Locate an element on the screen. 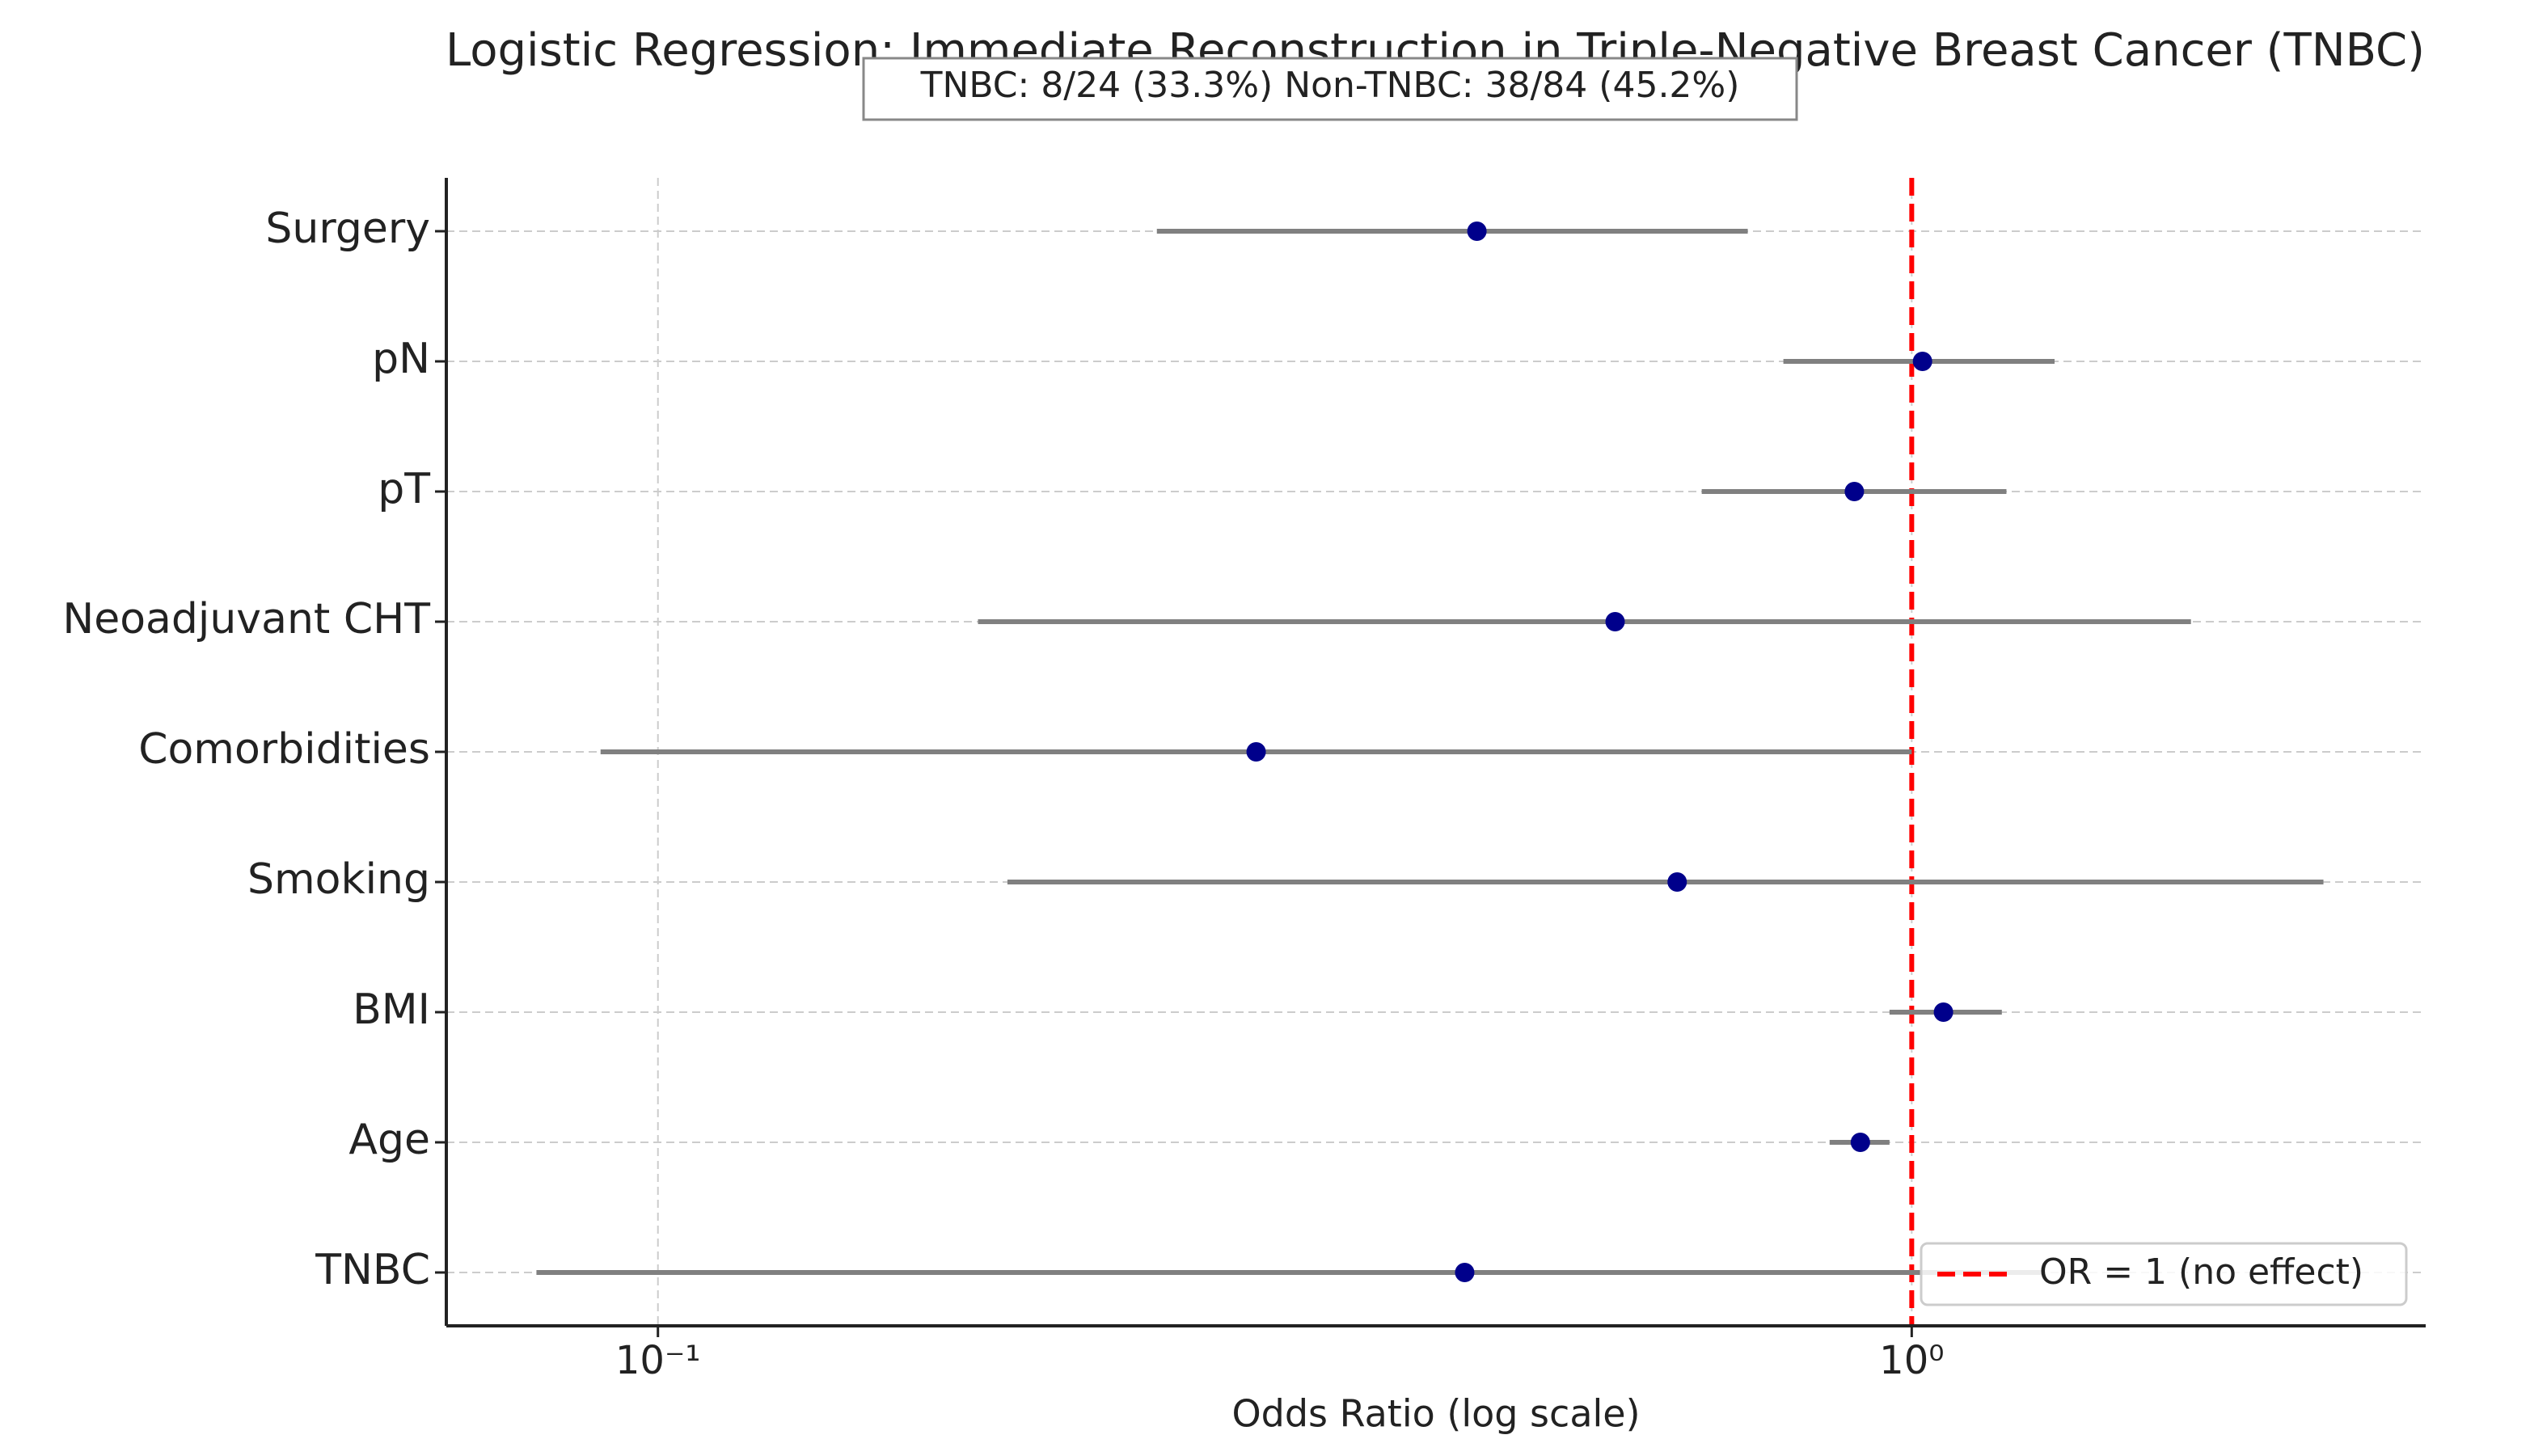  legend-box is located at coordinates (2164, 1274).